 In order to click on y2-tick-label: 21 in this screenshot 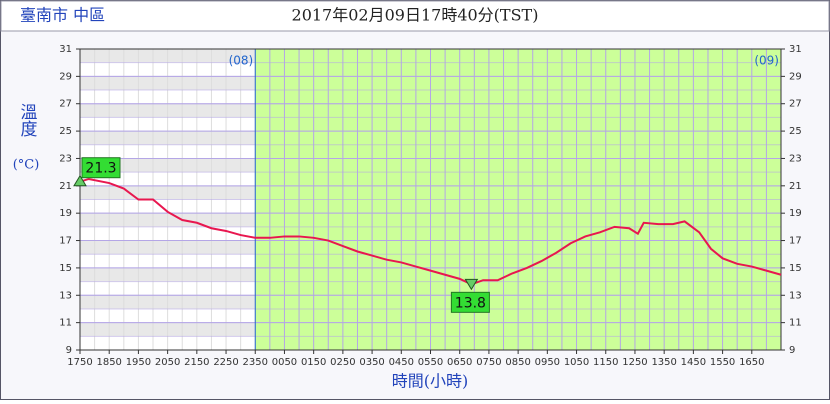, I will do `click(795, 186)`.